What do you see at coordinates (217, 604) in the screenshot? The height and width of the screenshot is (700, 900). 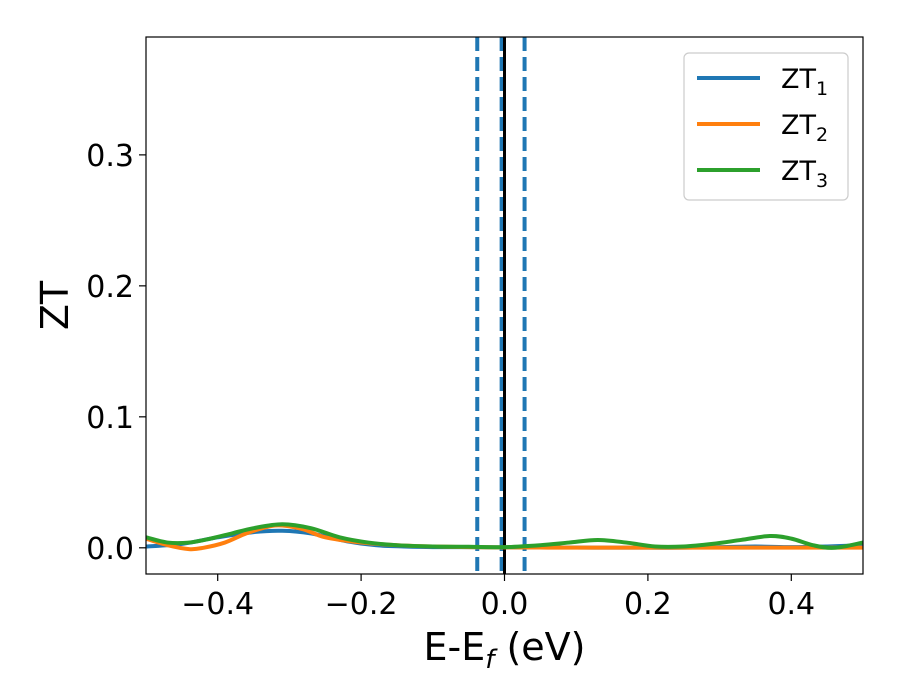 I see `x-tick-label: −0.4` at bounding box center [217, 604].